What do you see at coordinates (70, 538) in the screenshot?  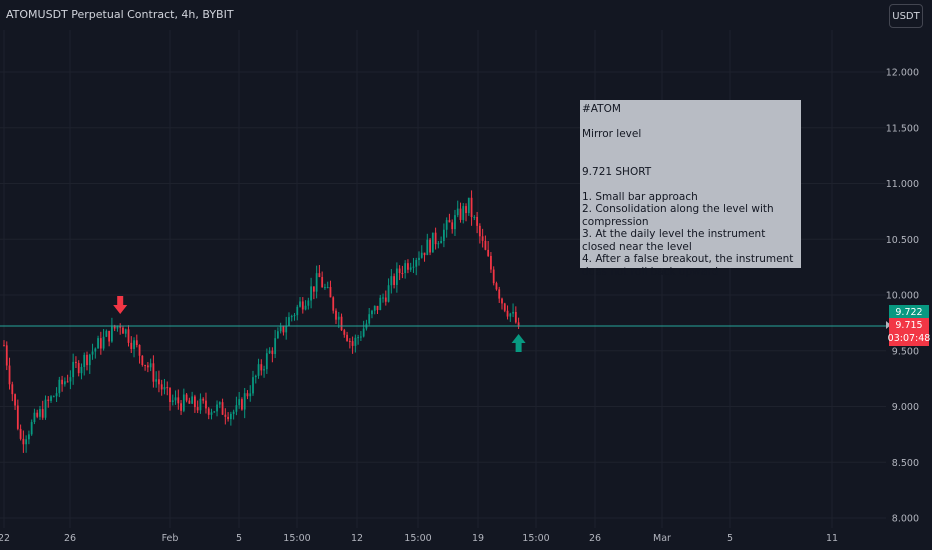 I see `x-tick-label: 26` at bounding box center [70, 538].